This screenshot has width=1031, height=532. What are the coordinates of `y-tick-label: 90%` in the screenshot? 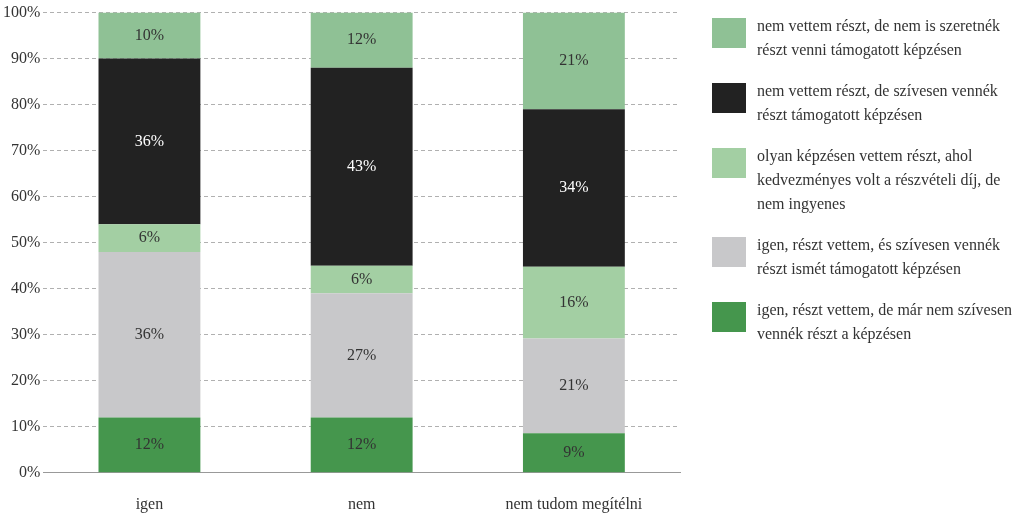 It's located at (26, 57).